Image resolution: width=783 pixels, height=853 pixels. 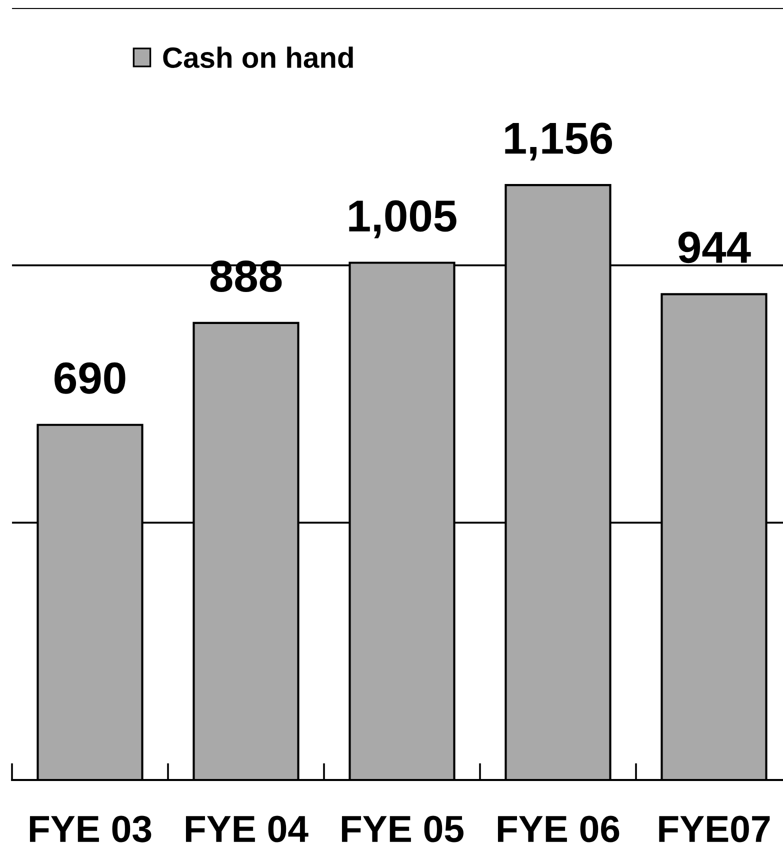 What do you see at coordinates (91, 829) in the screenshot?
I see `x-tick-label: FYE 03` at bounding box center [91, 829].